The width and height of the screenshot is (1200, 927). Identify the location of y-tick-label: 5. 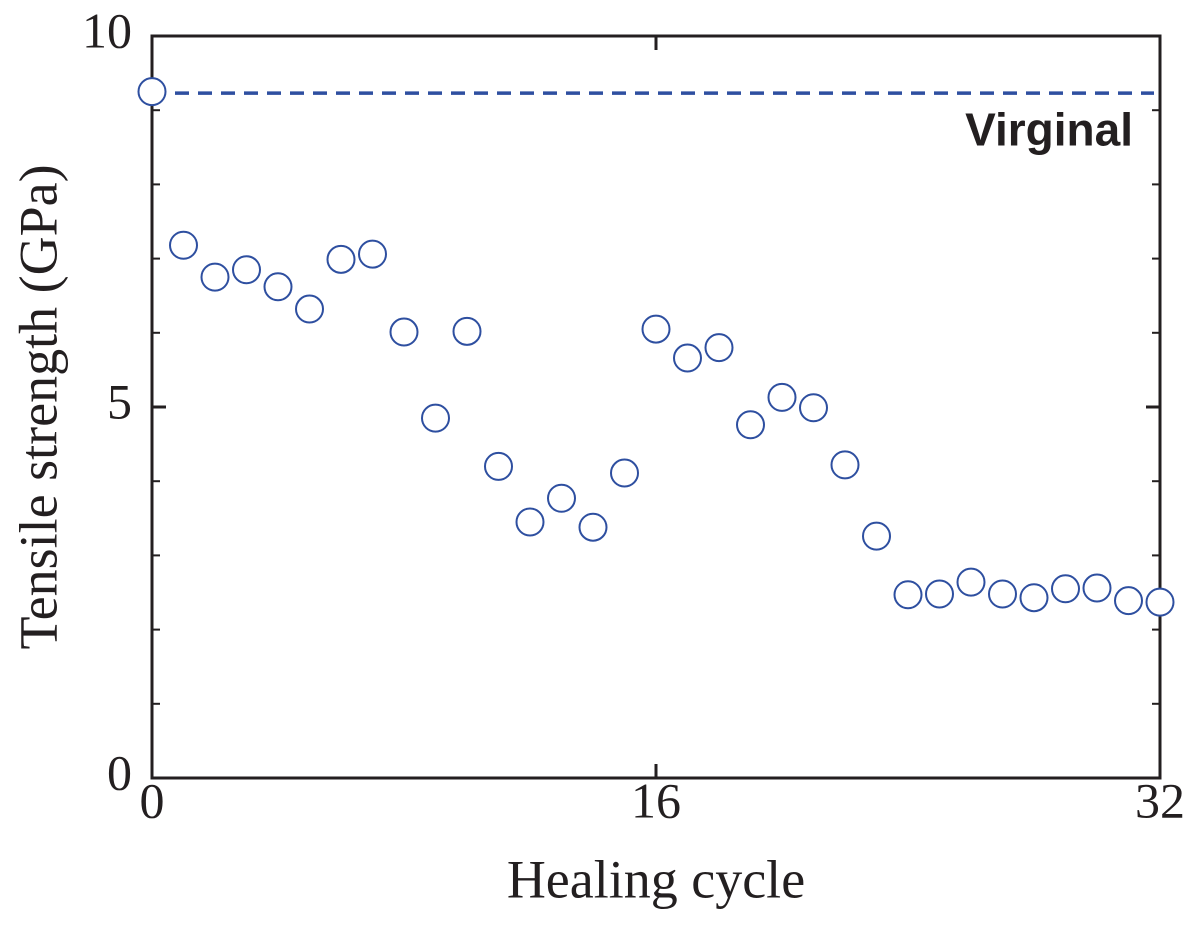
(119, 401).